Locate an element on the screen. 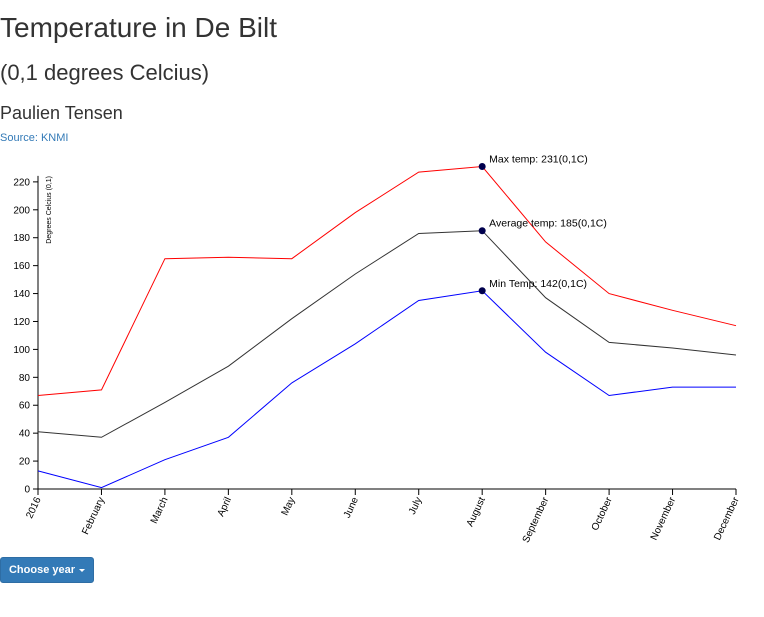 The width and height of the screenshot is (764, 617). x-tick-label: 2016 is located at coordinates (34, 507).